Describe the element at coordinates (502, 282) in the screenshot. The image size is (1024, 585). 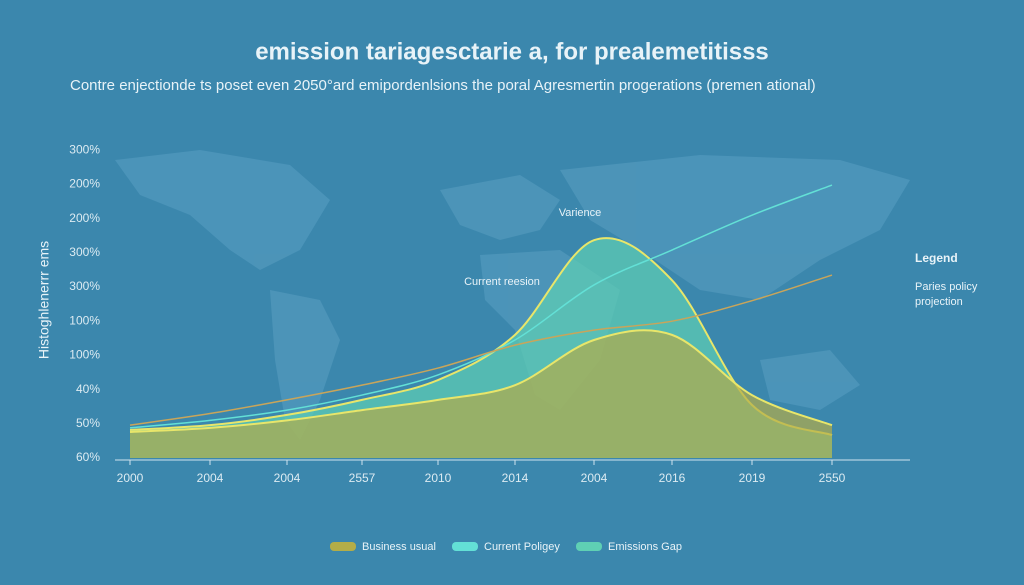
I see `annotation: Current reesion` at that location.